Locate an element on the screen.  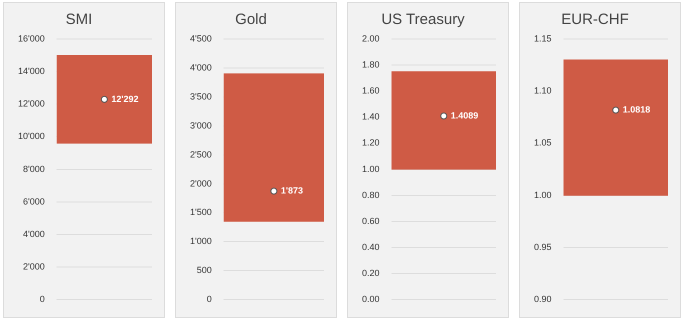
y-tick-label: 1.05 is located at coordinates (543, 143).